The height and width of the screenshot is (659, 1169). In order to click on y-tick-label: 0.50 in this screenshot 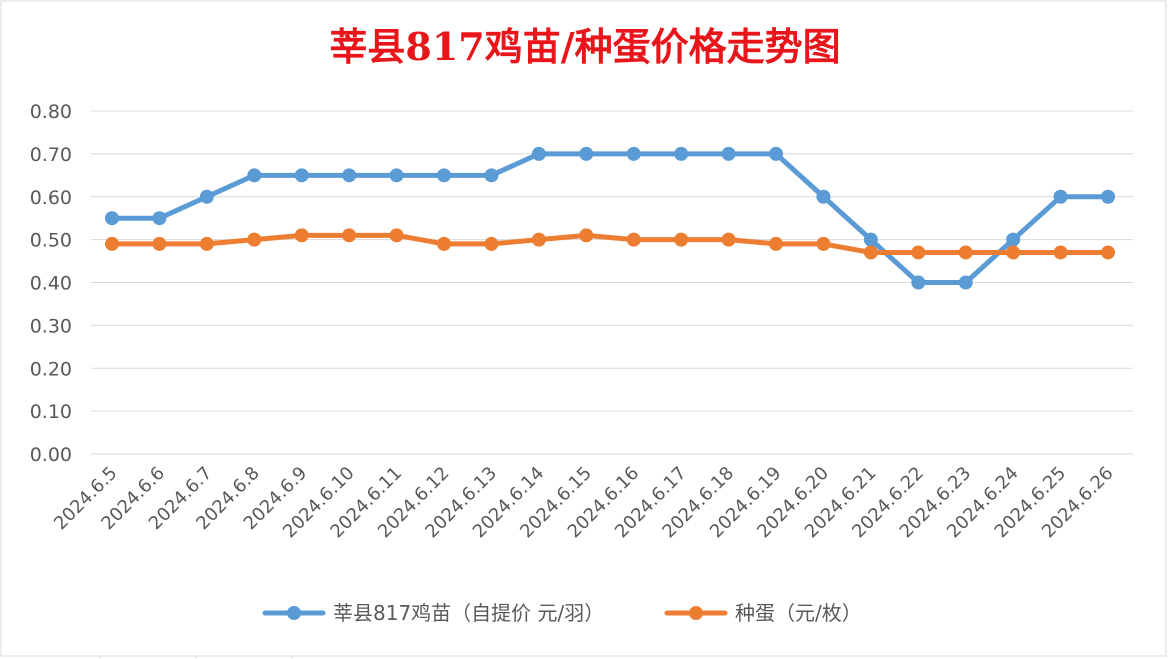, I will do `click(51, 241)`.